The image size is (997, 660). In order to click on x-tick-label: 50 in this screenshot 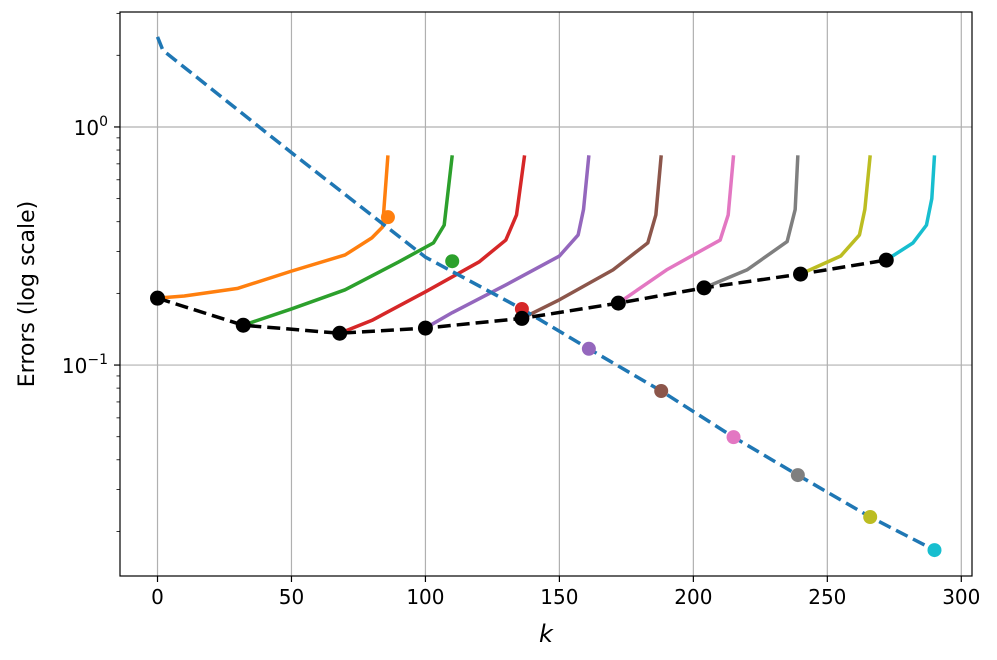, I will do `click(291, 597)`.